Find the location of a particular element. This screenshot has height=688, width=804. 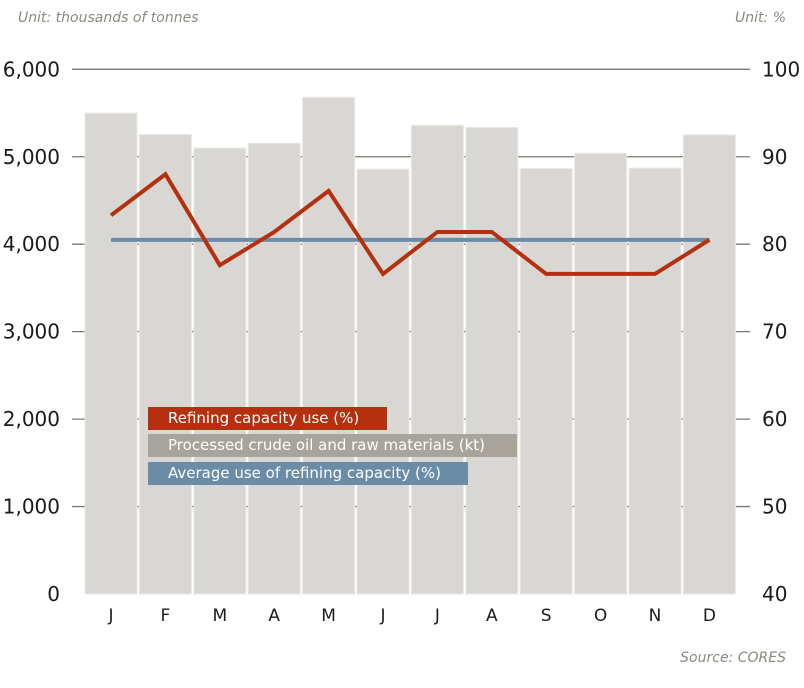

x-tick-label: S is located at coordinates (546, 616).